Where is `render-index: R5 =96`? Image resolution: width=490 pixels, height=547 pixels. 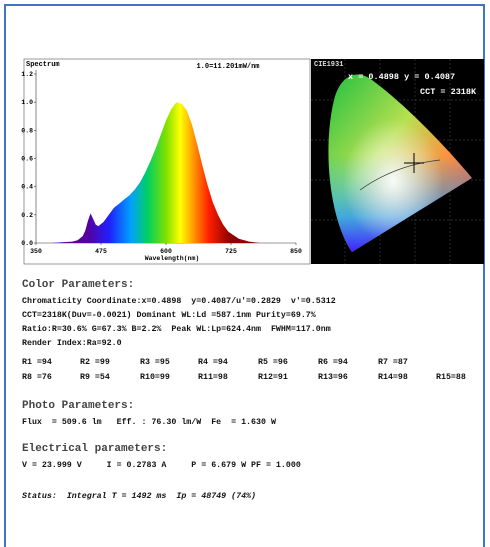
render-index: R5 =96 is located at coordinates (273, 362).